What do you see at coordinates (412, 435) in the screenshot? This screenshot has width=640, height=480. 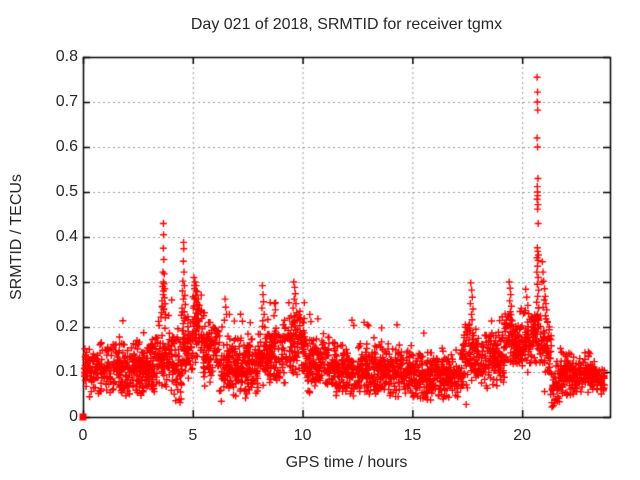 I see `x-tick-label: 15` at bounding box center [412, 435].